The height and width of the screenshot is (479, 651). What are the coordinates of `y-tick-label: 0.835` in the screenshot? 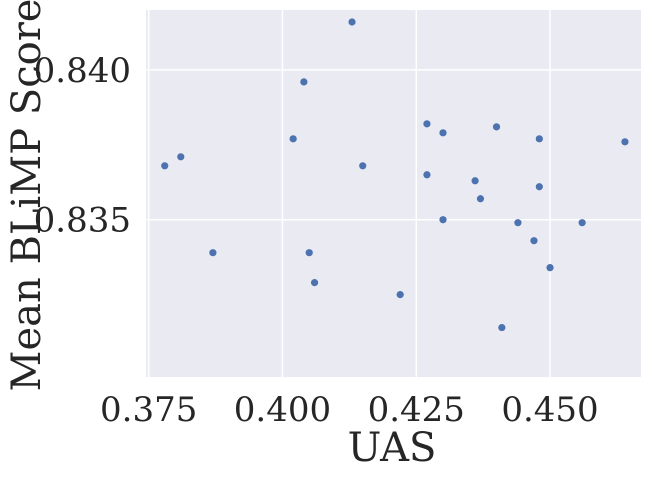 It's located at (82, 221).